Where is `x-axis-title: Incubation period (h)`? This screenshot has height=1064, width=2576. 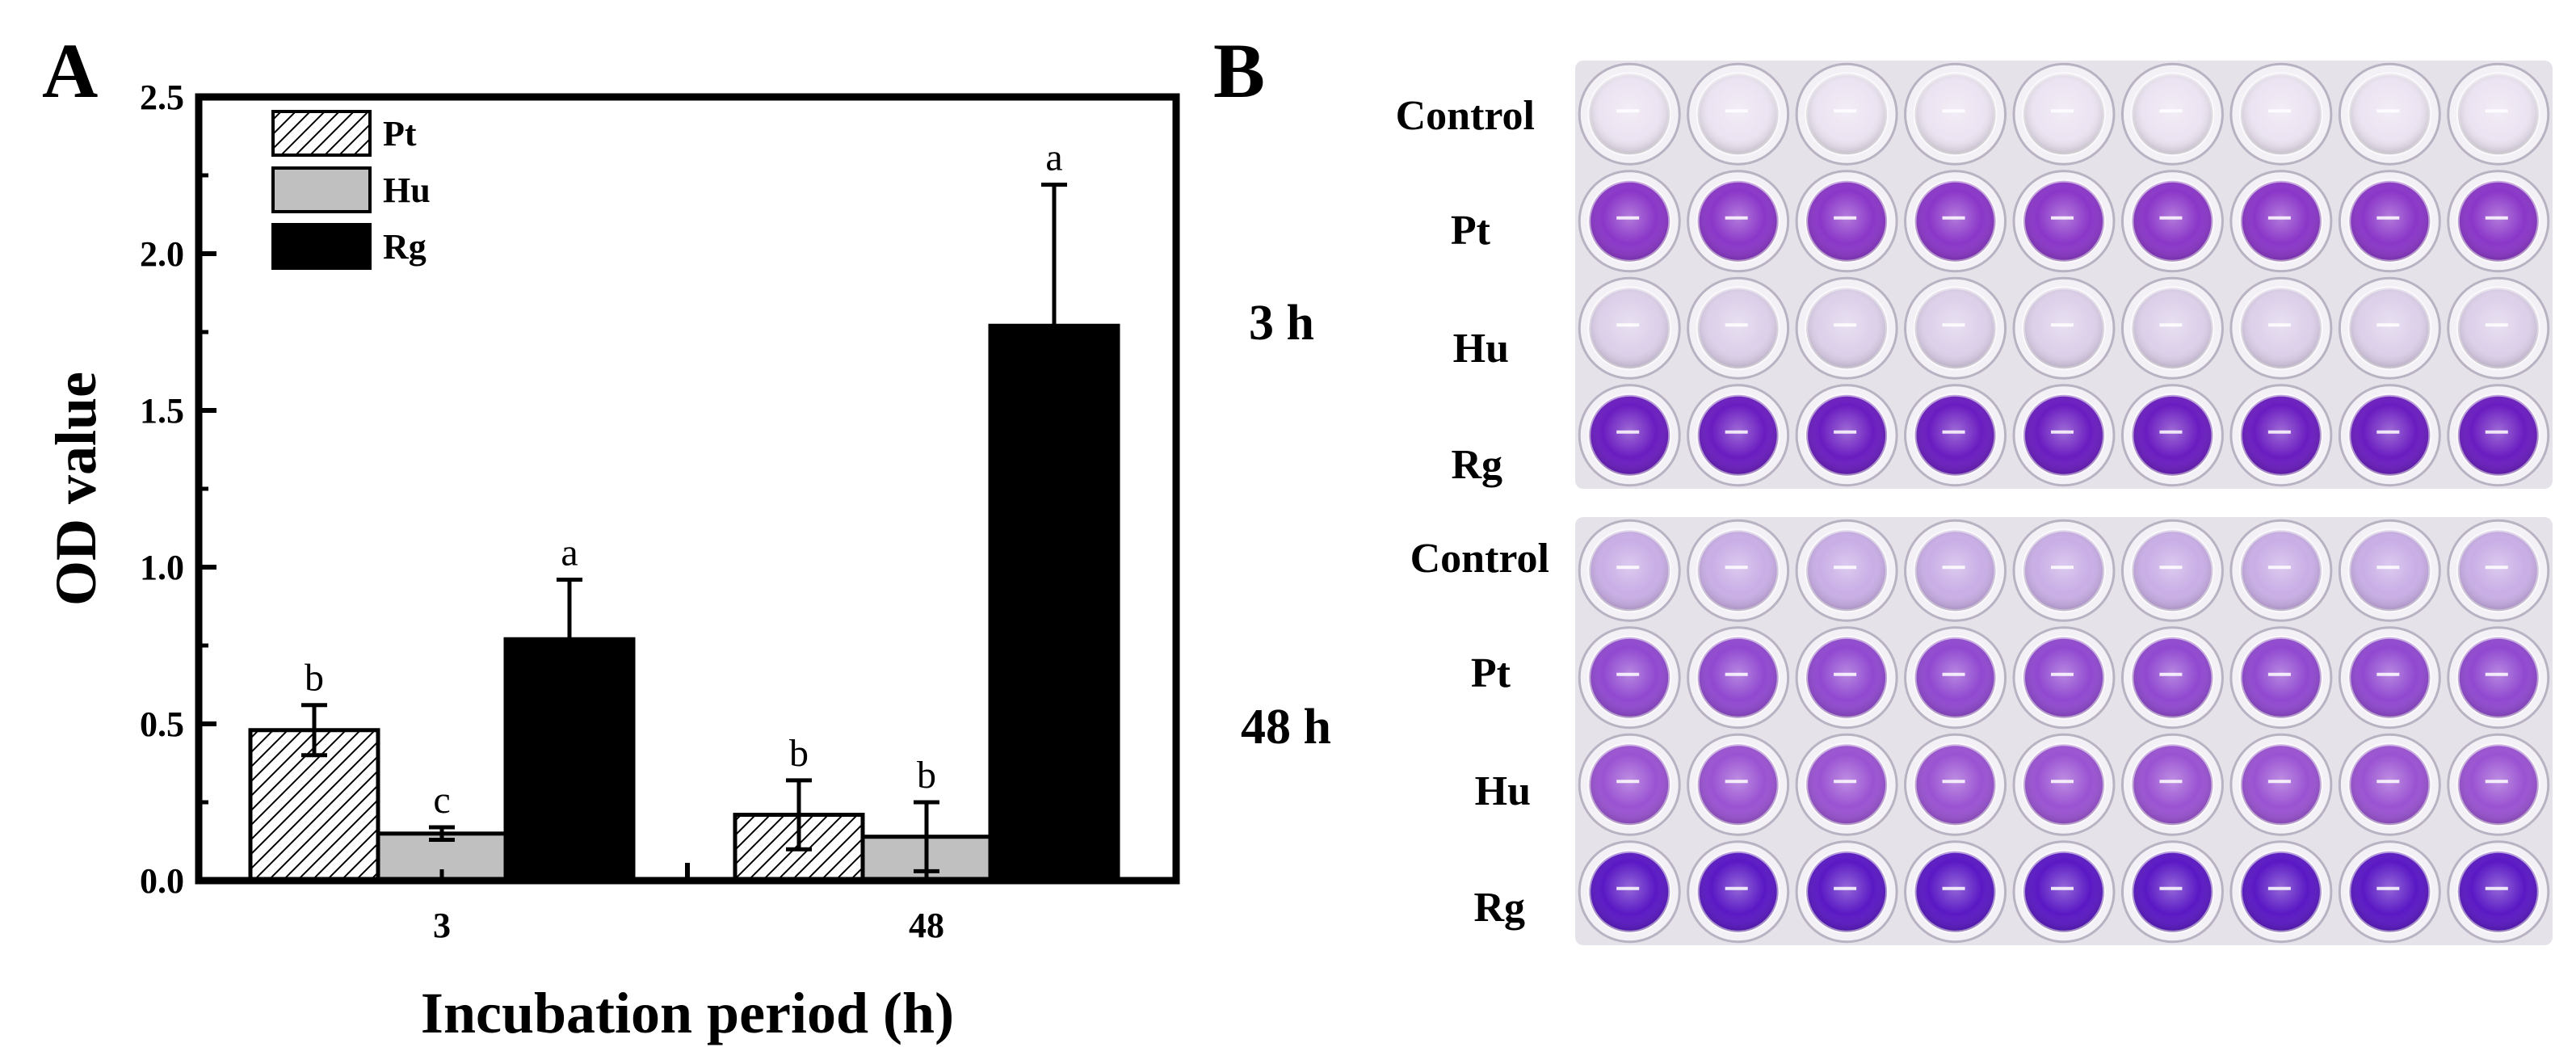
x-axis-title: Incubation period (h) is located at coordinates (687, 1013).